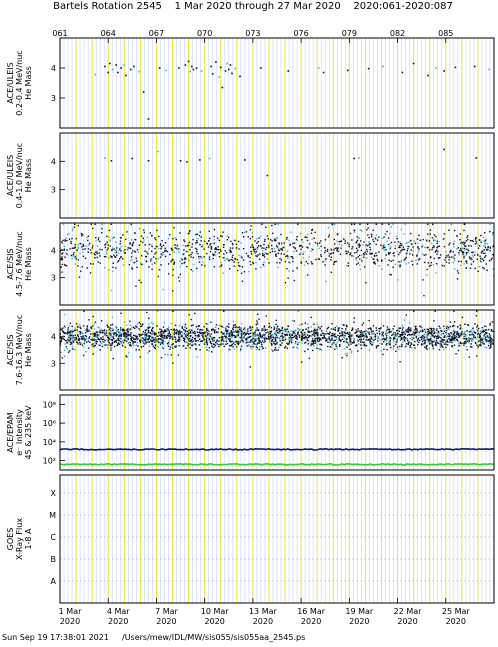 The image size is (498, 647). I want to click on year-tick-label: 2020, so click(407, 621).